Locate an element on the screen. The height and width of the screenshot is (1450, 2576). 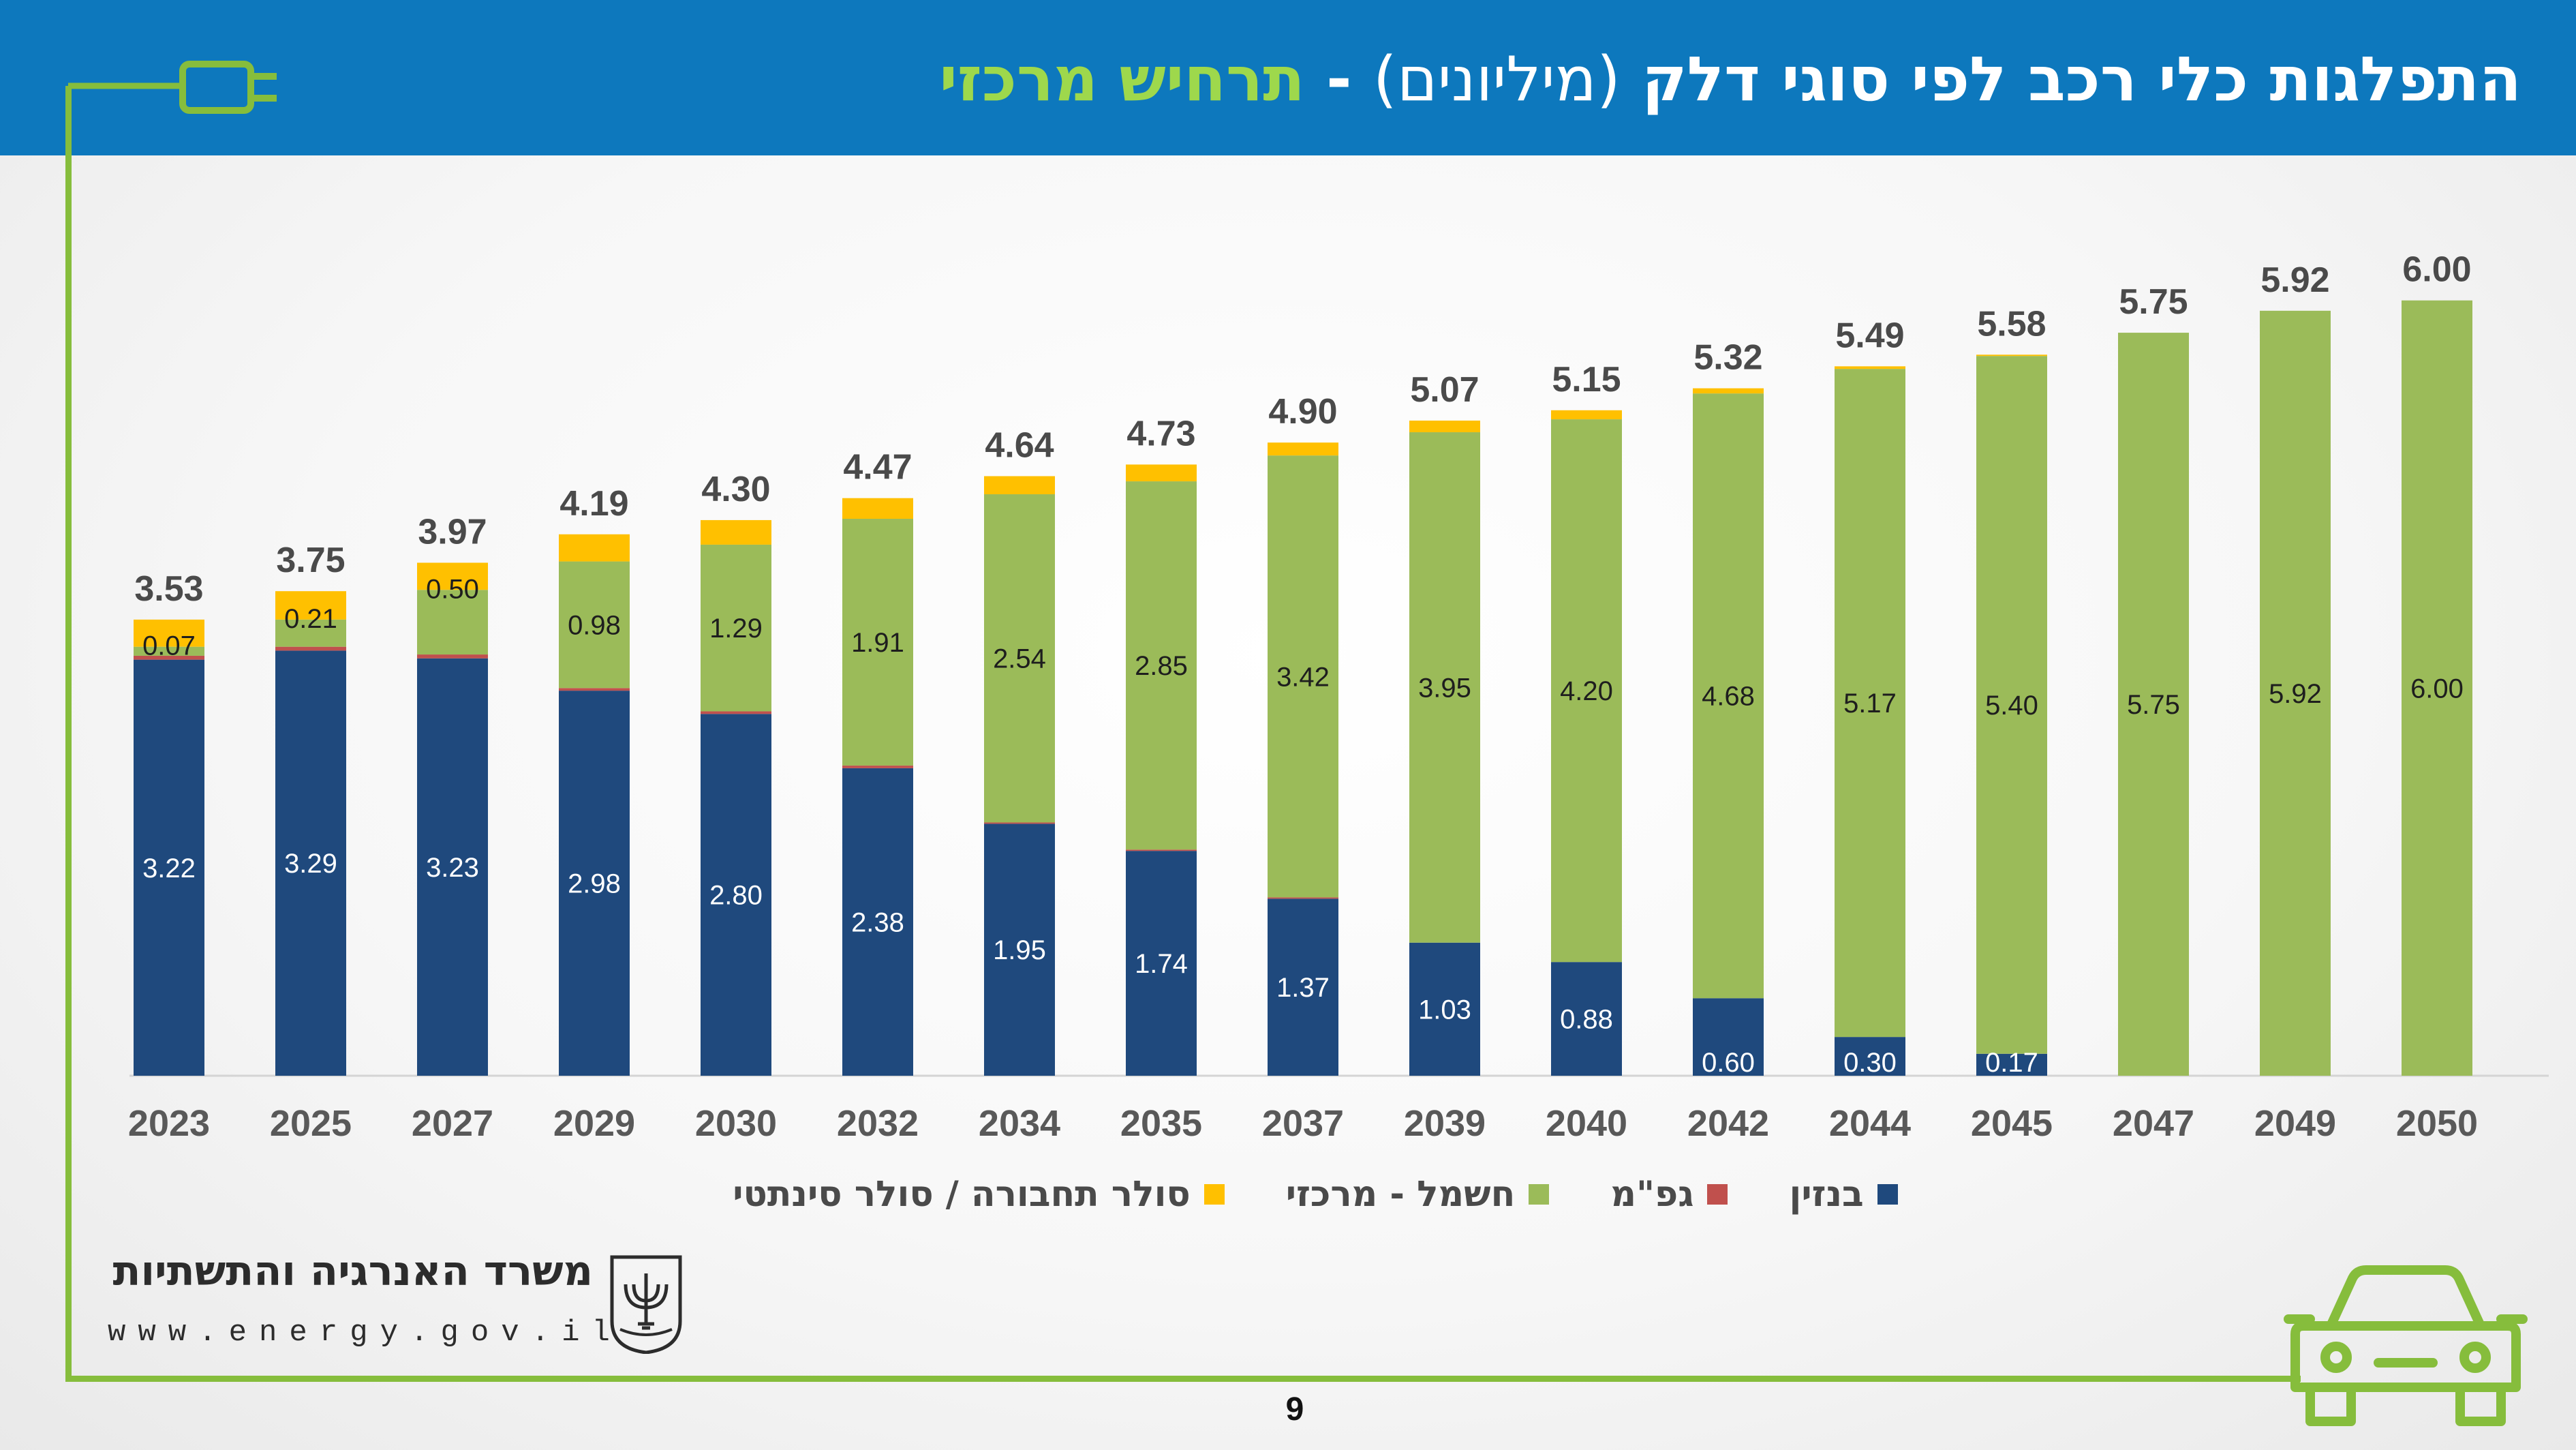
data-label-electric: 5.75 is located at coordinates (2153, 705).